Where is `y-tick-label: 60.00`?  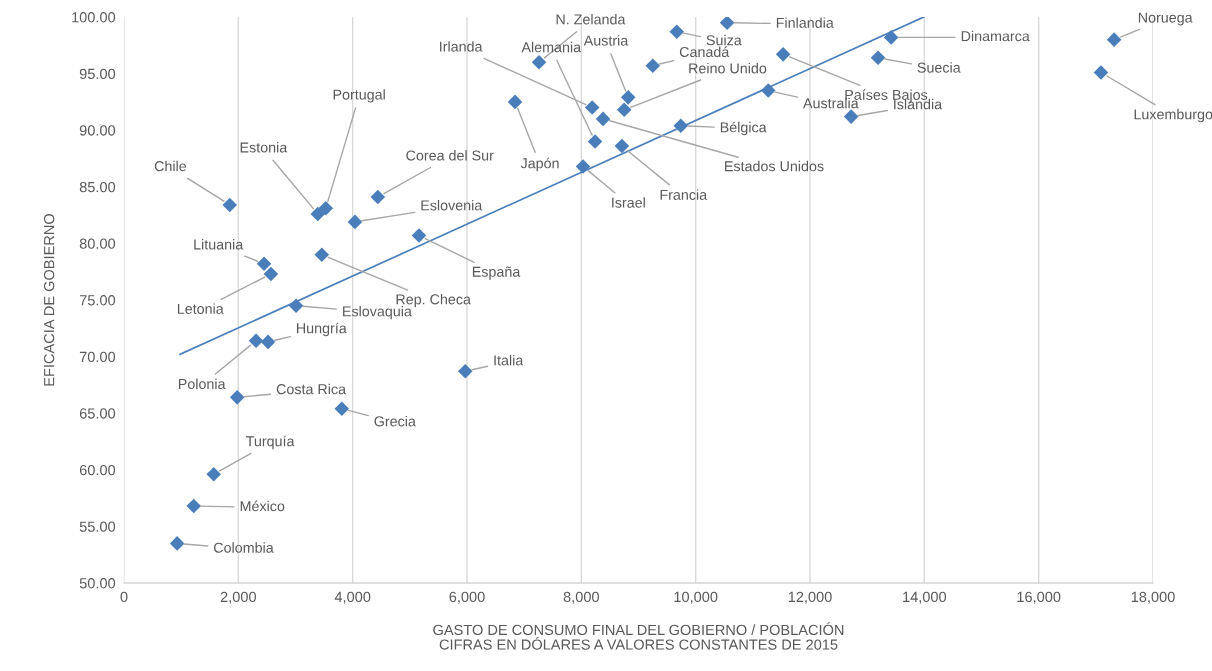
y-tick-label: 60.00 is located at coordinates (97, 470).